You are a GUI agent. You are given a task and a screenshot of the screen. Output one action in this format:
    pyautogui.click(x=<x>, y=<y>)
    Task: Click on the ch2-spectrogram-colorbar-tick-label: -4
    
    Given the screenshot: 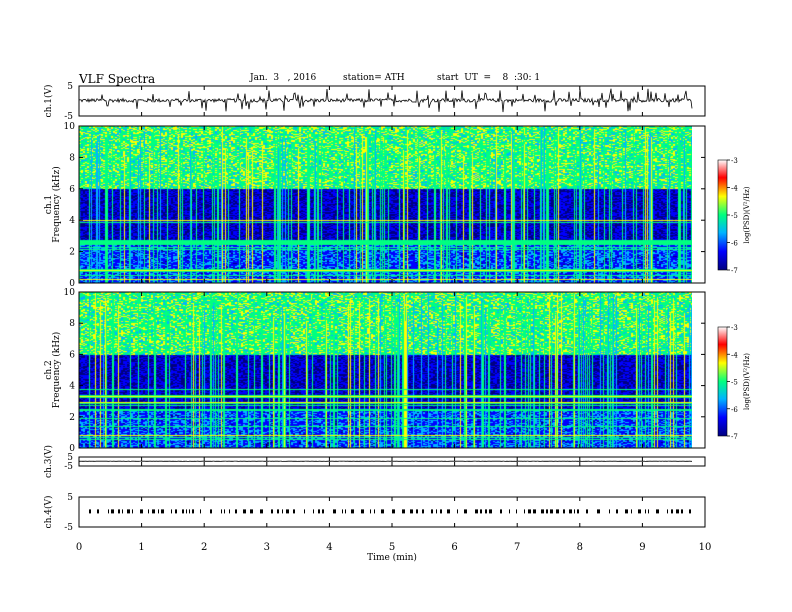 What is the action you would take?
    pyautogui.click(x=734, y=355)
    